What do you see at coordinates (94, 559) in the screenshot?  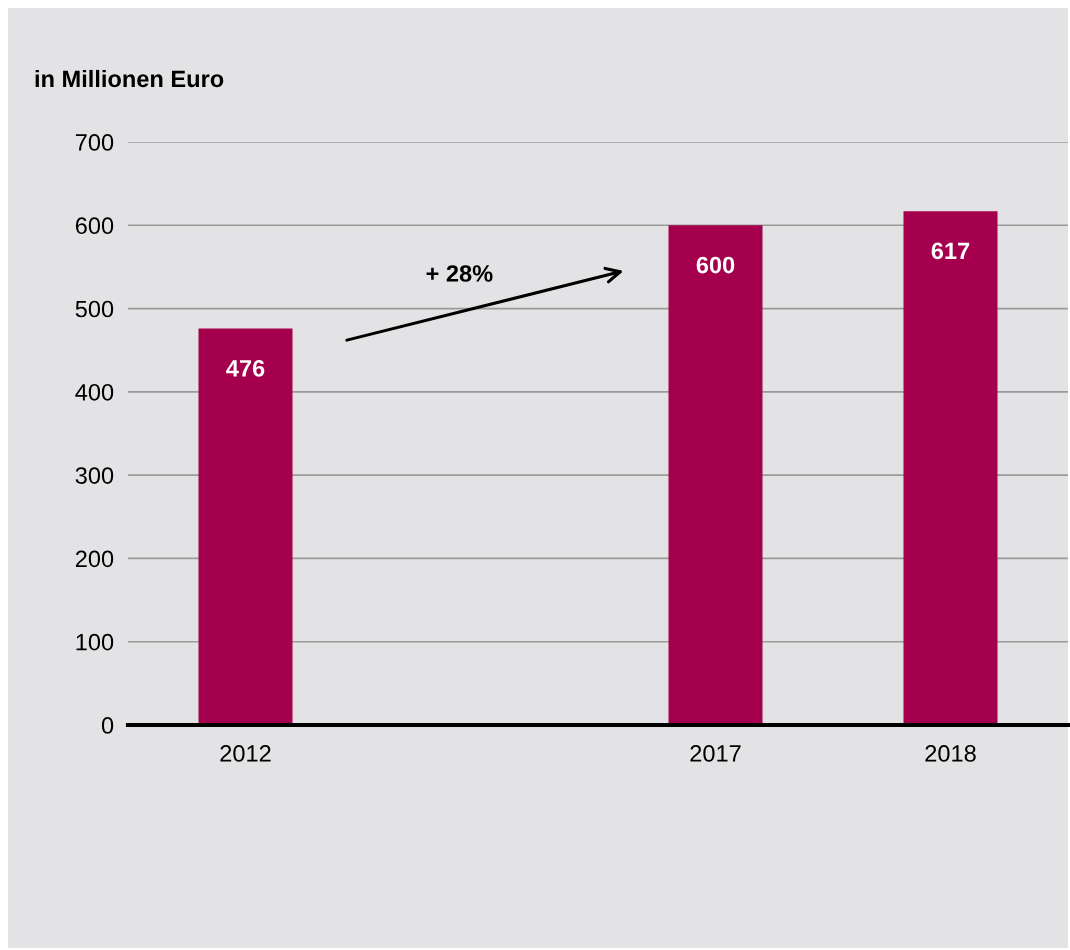 I see `y-tick-label: 200` at bounding box center [94, 559].